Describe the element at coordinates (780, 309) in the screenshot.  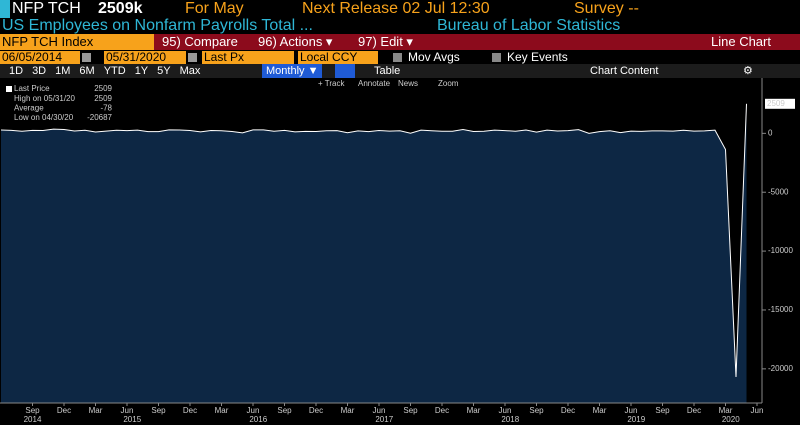
I see `y-tick-label: -15000` at that location.